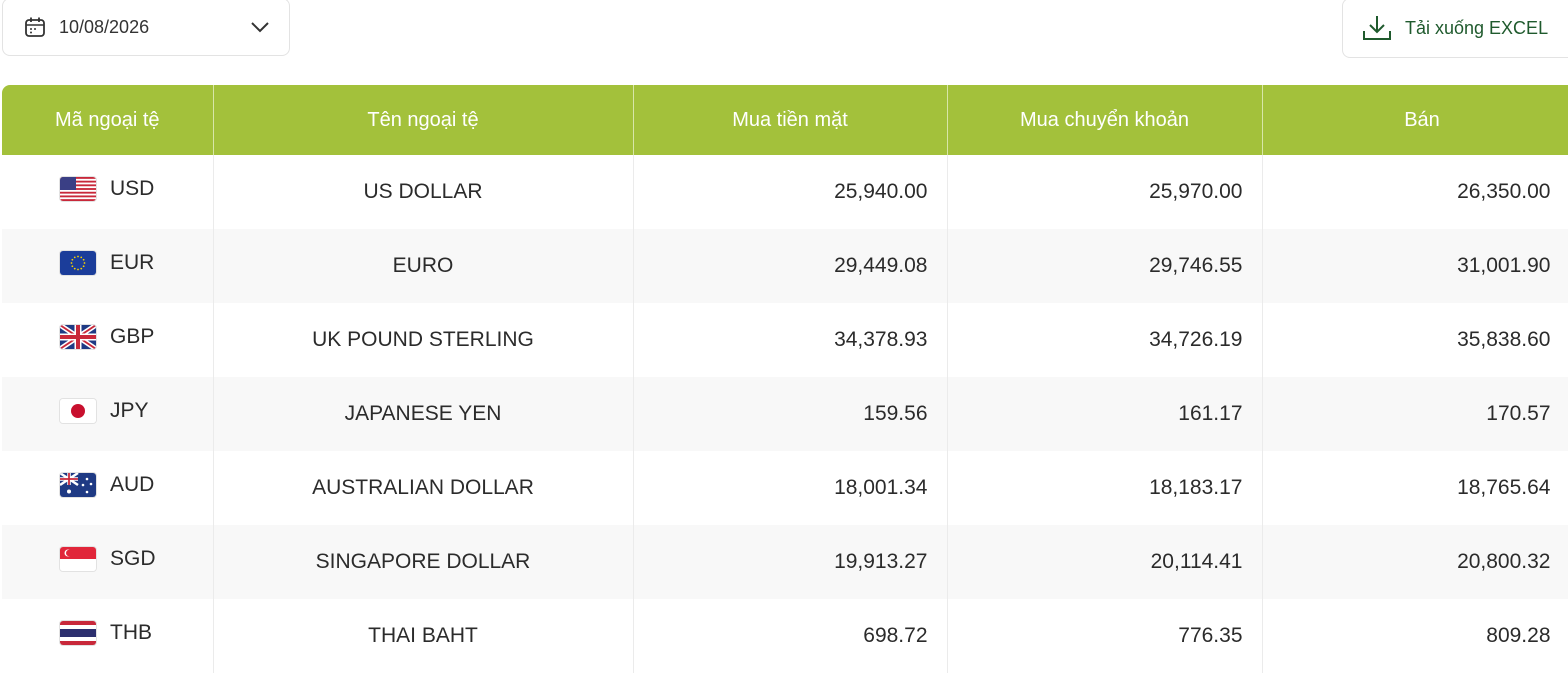 The height and width of the screenshot is (673, 1568). I want to click on currency-code-cell: USD, so click(108, 192).